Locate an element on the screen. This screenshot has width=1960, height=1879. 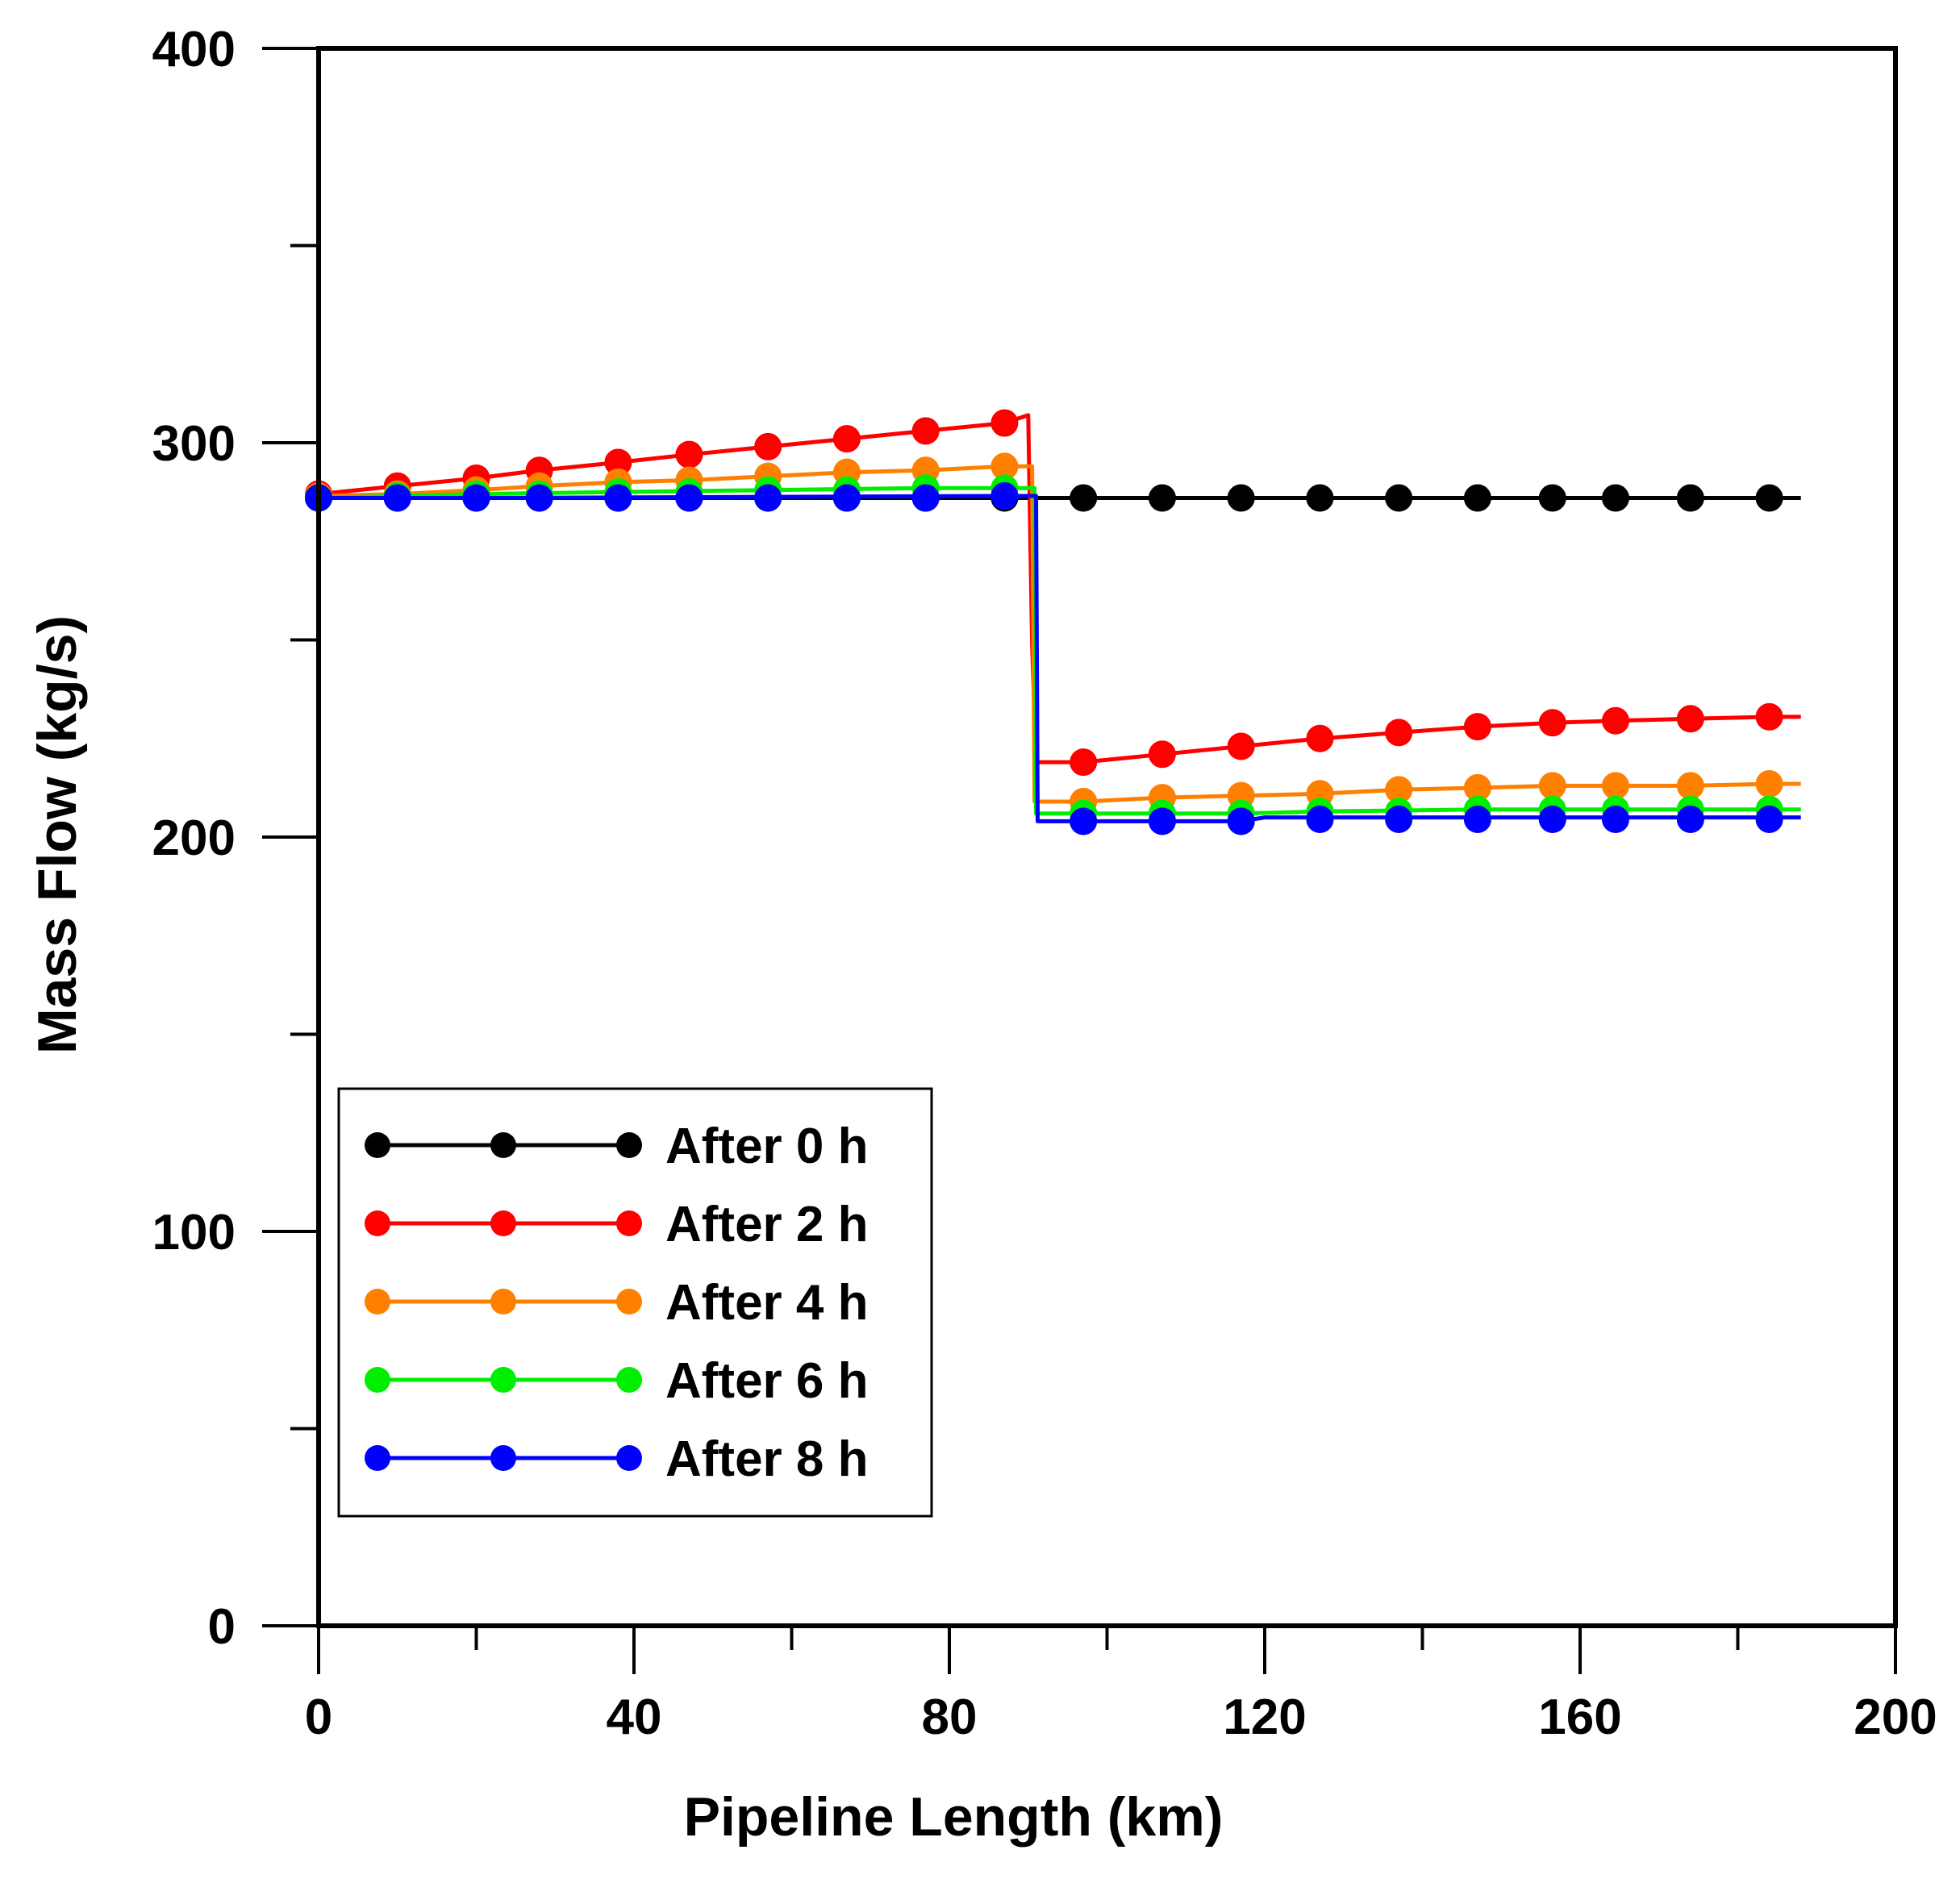
x-tick-label-160: 160 is located at coordinates (1579, 1717).